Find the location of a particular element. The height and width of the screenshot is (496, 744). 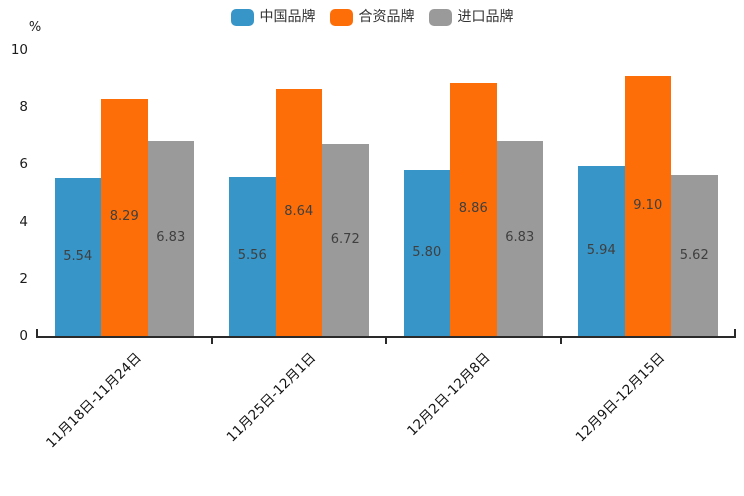

bar-series1-cat1 is located at coordinates (77, 256).